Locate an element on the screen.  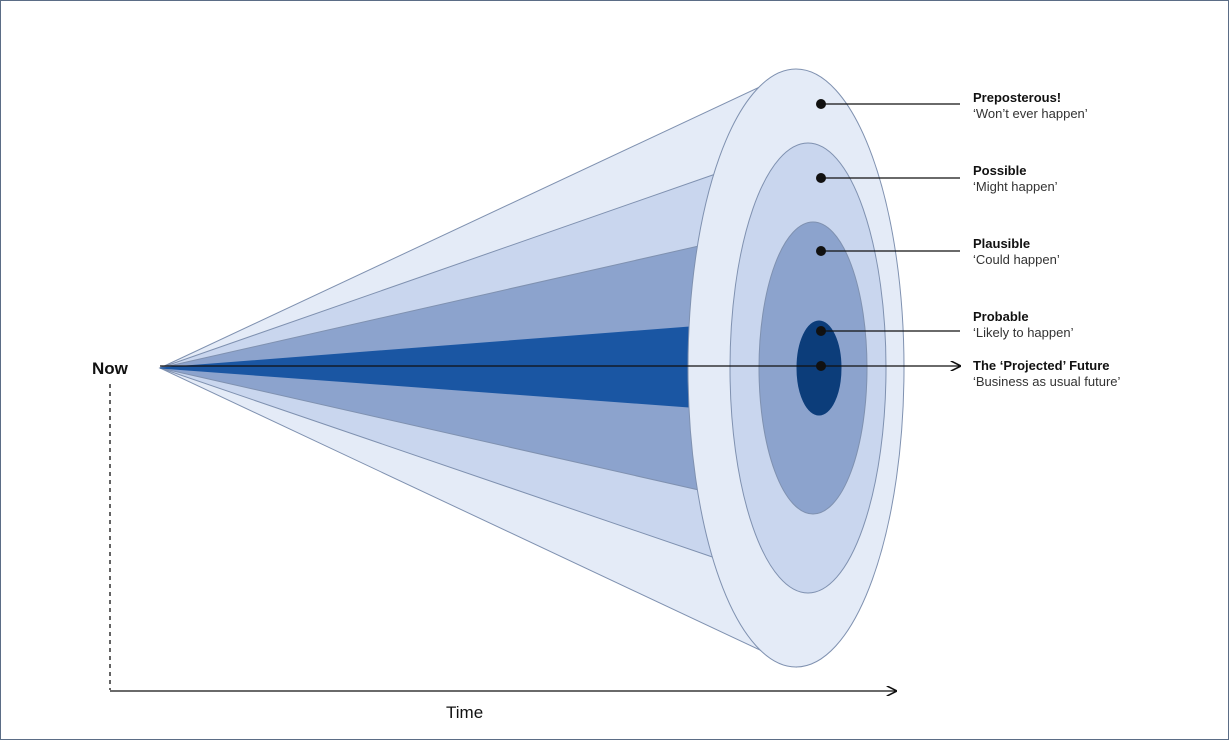
plausible-subtitle: ‘Could happen’ is located at coordinates (1016, 259).